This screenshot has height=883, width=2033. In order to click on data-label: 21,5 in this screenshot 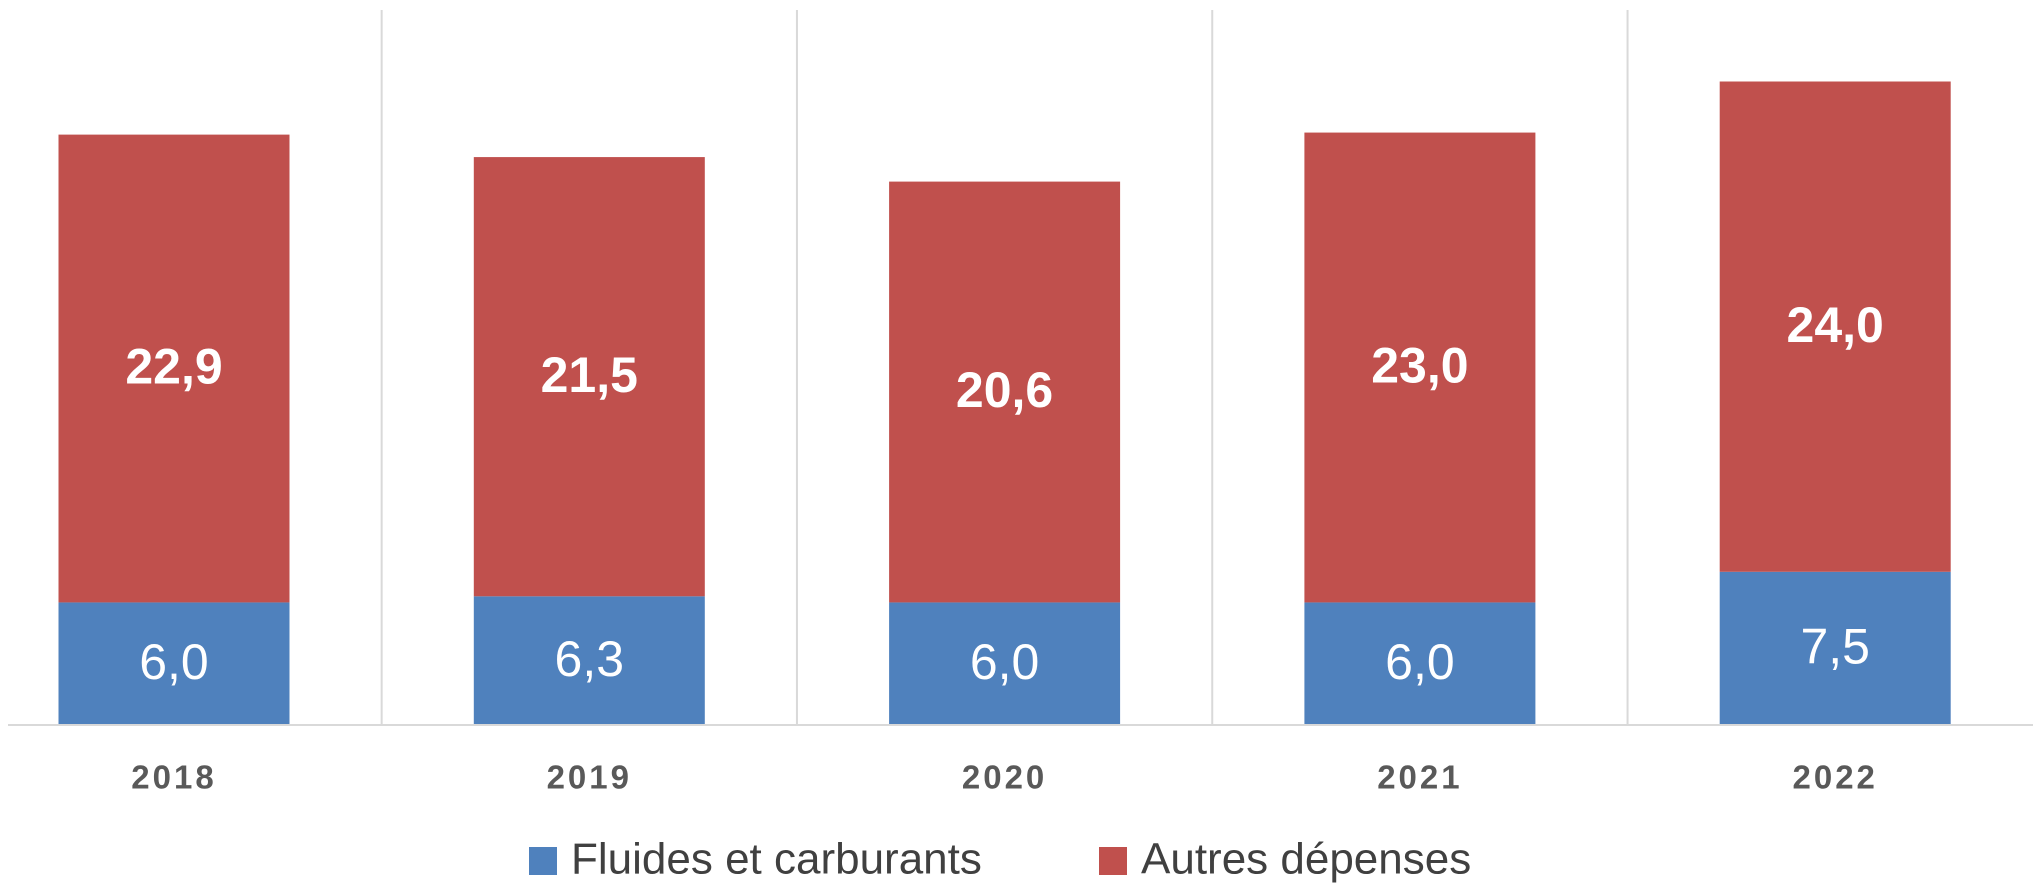, I will do `click(589, 375)`.